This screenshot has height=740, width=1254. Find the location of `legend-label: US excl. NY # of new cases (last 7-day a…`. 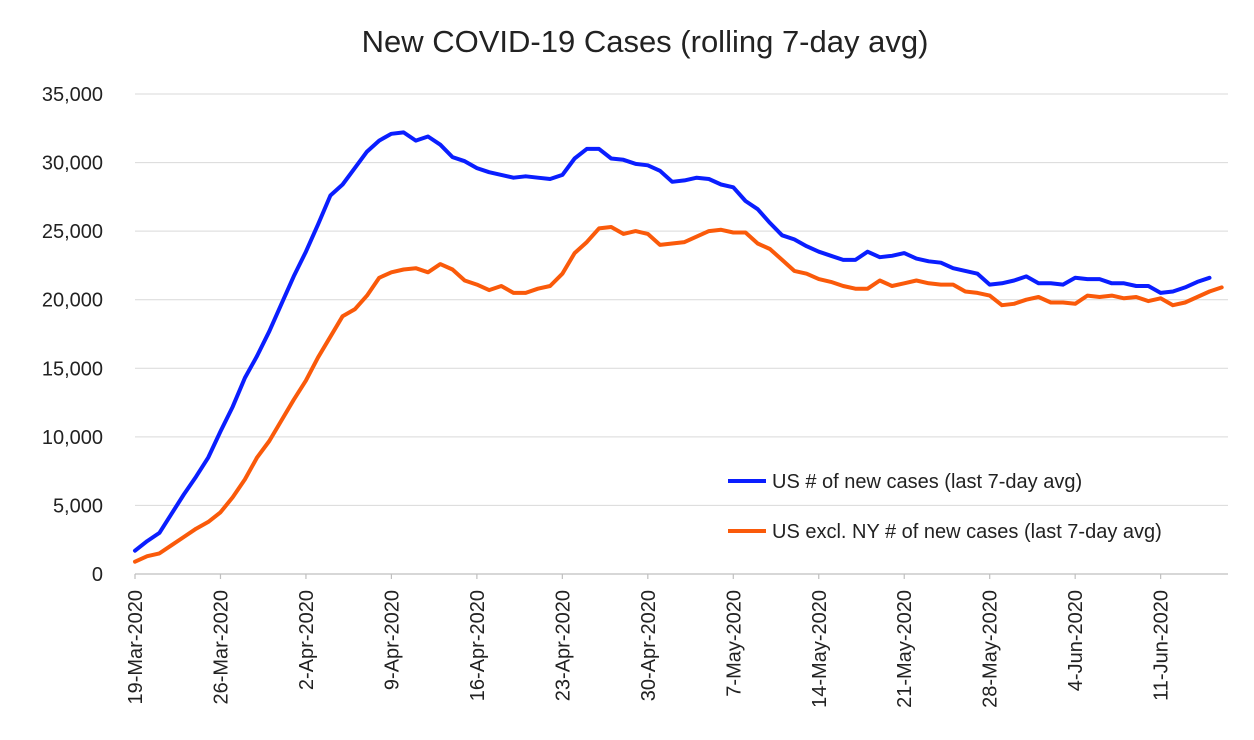

legend-label: US excl. NY # of new cases (last 7-day a… is located at coordinates (967, 532).